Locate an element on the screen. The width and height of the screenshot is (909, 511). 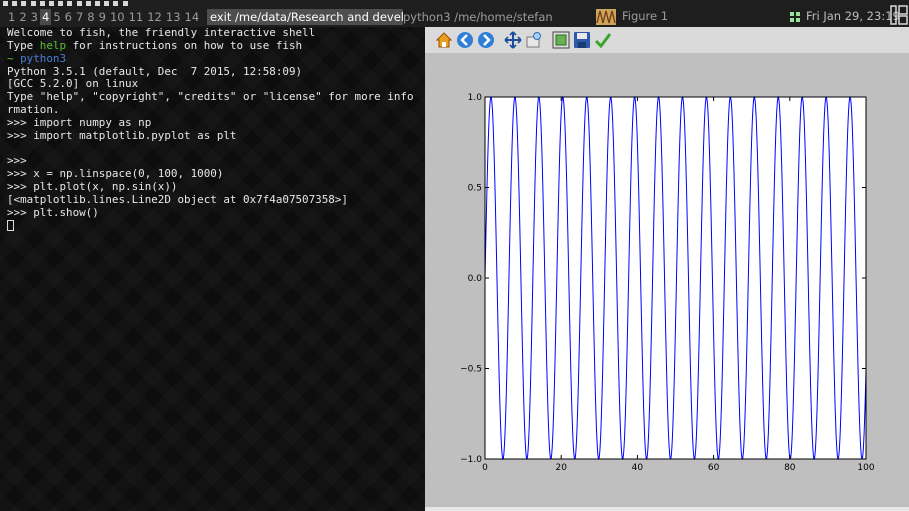
clock: Fri Jan 29, 23:19 is located at coordinates (844, 16).